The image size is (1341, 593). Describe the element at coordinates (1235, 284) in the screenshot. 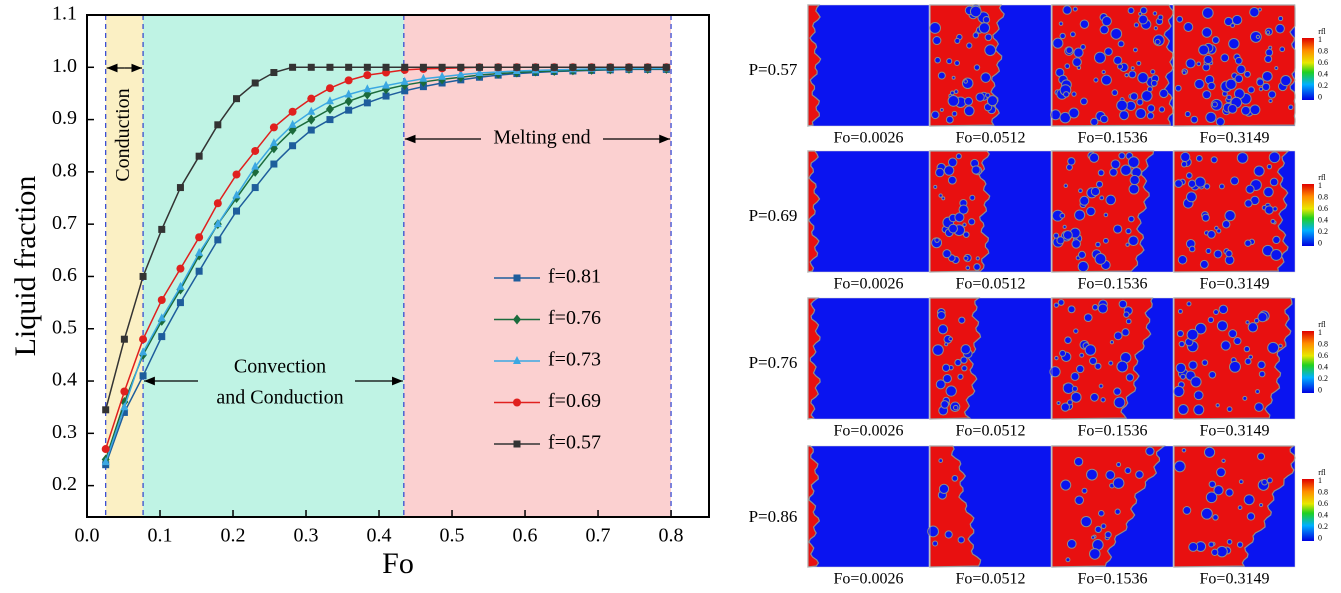

I see `image-caption: Fo=0.3149` at that location.